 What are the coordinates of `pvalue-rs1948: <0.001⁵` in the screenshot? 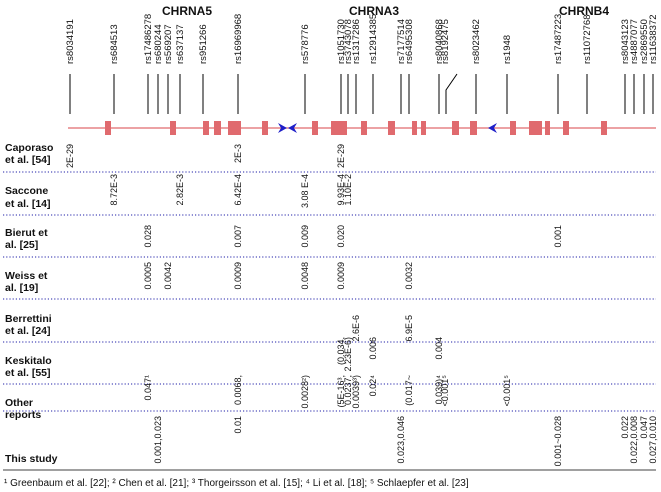 It's located at (507, 391).